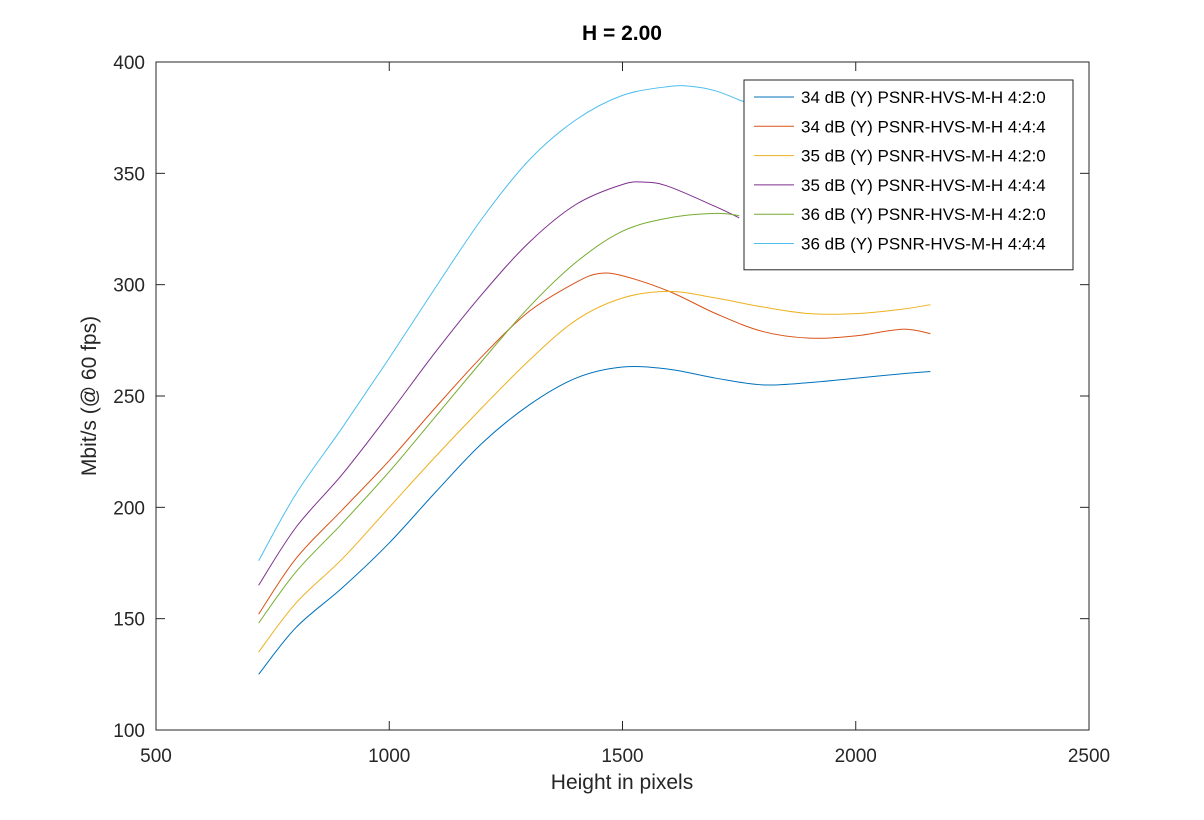 The image size is (1204, 820). What do you see at coordinates (389, 756) in the screenshot?
I see `x-tick-label: 1000` at bounding box center [389, 756].